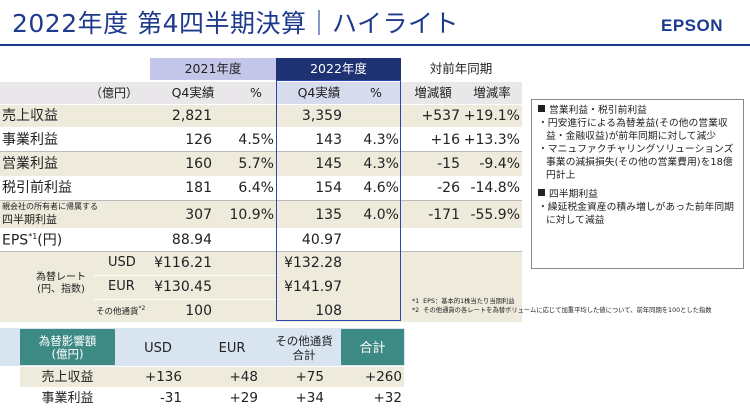 This screenshot has height=409, width=750. Describe the element at coordinates (29, 219) in the screenshot. I see `row-label: 四半期利益` at that location.